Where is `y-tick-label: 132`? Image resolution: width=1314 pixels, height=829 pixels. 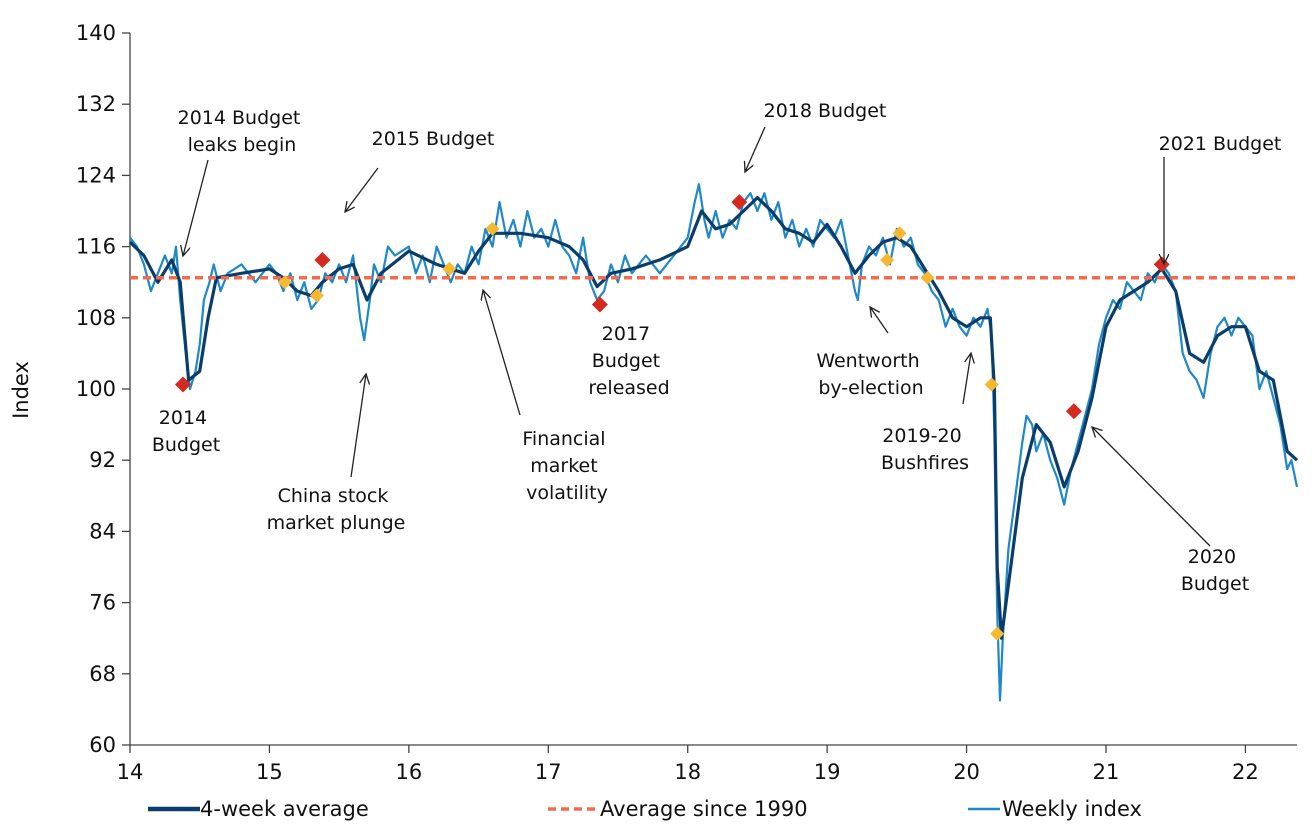 y-tick-label: 132 is located at coordinates (96, 104).